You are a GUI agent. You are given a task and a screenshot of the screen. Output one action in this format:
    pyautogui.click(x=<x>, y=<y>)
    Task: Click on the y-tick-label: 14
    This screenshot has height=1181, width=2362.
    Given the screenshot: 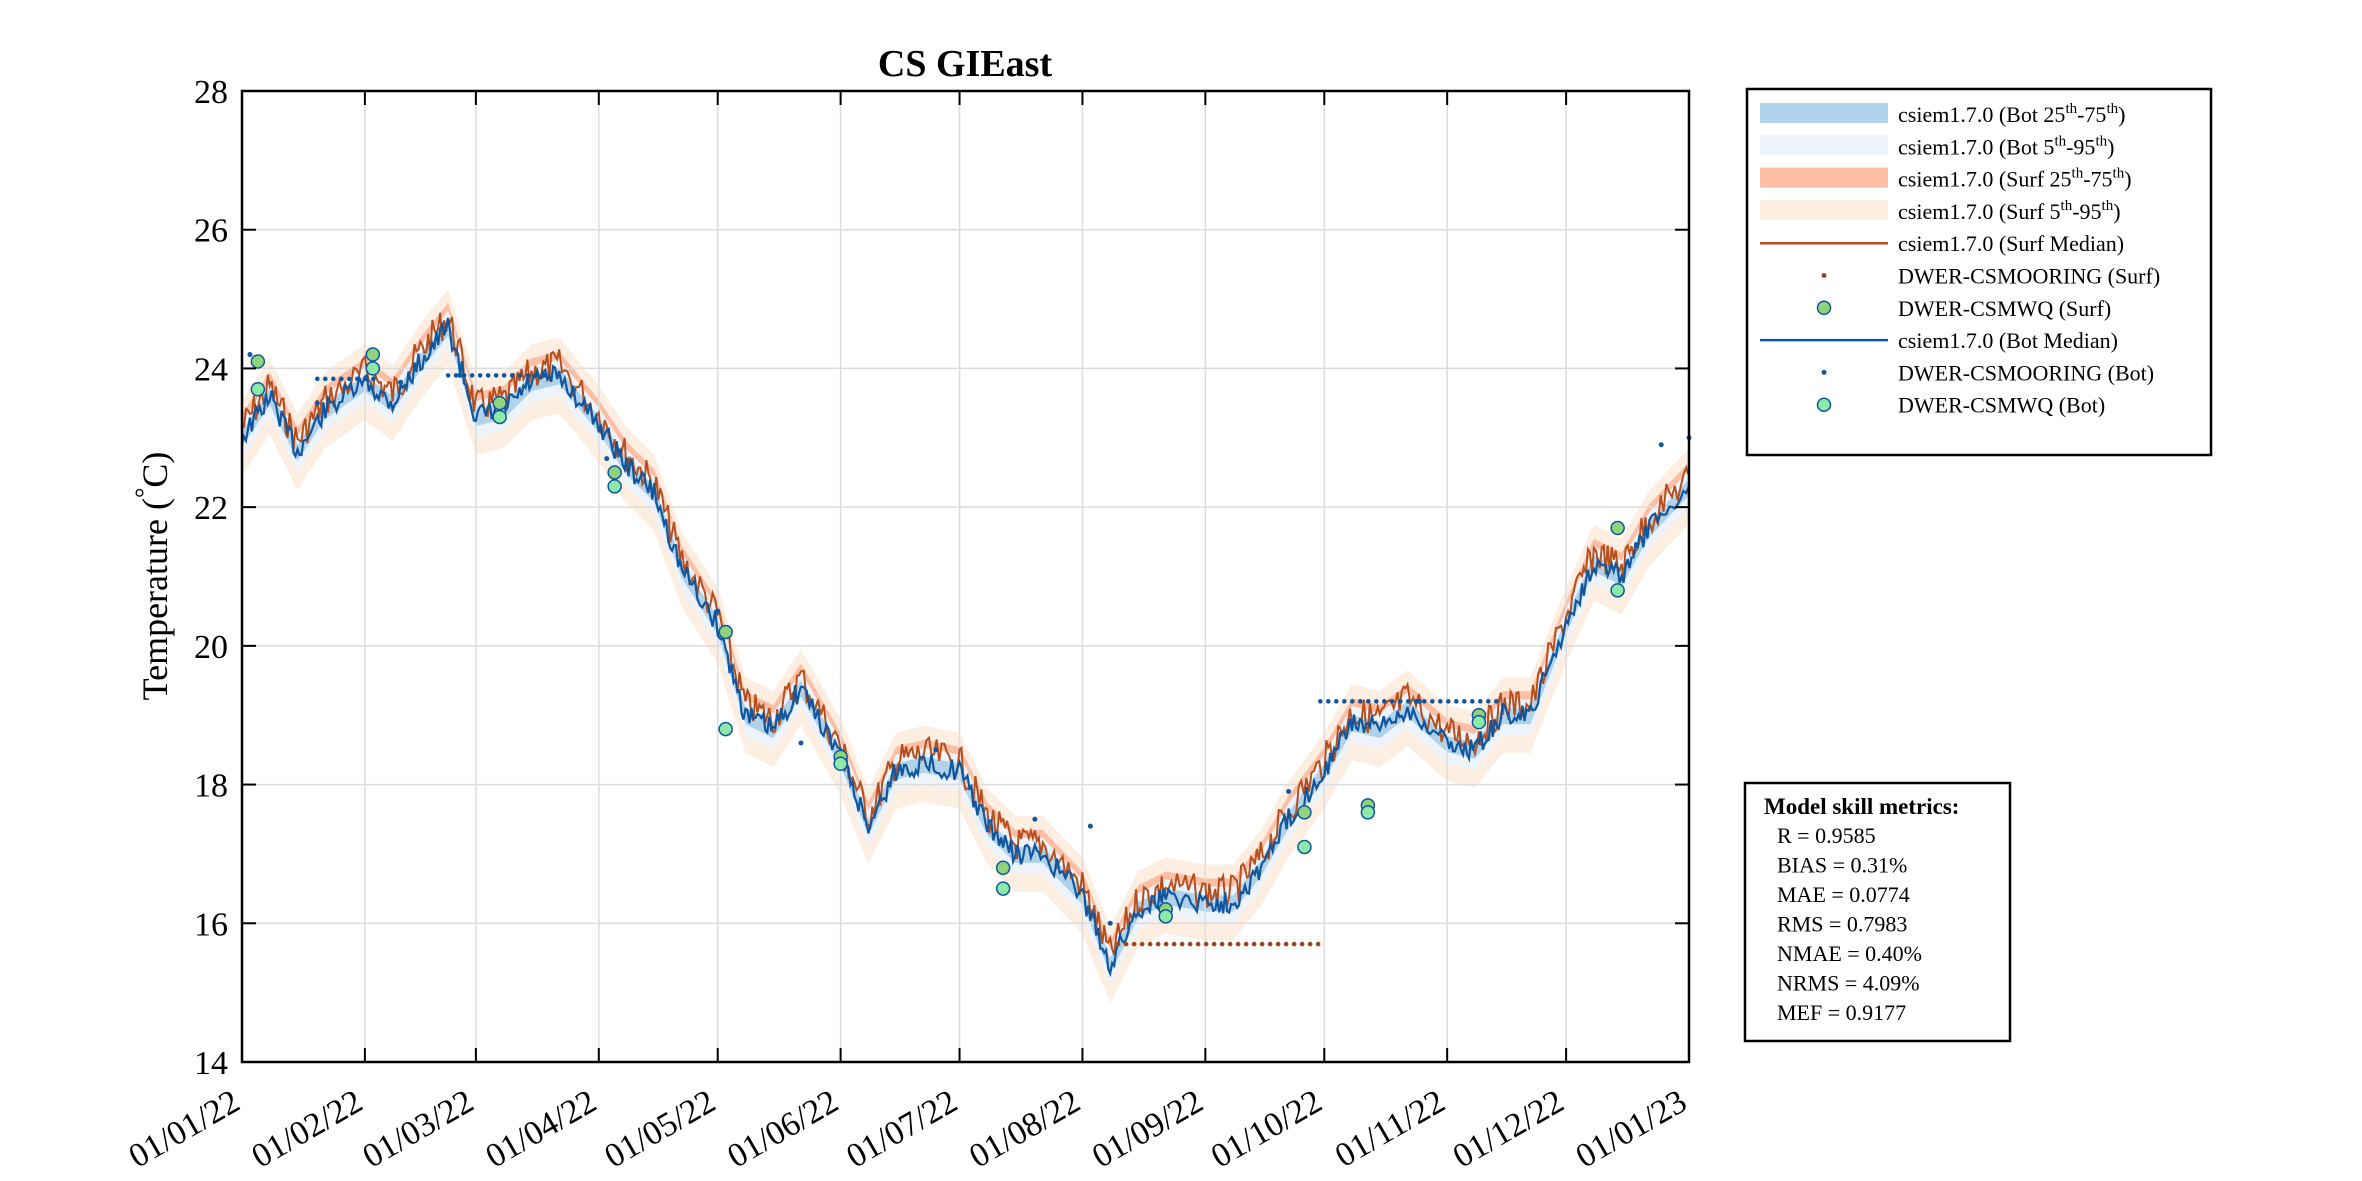 What is the action you would take?
    pyautogui.click(x=211, y=1063)
    